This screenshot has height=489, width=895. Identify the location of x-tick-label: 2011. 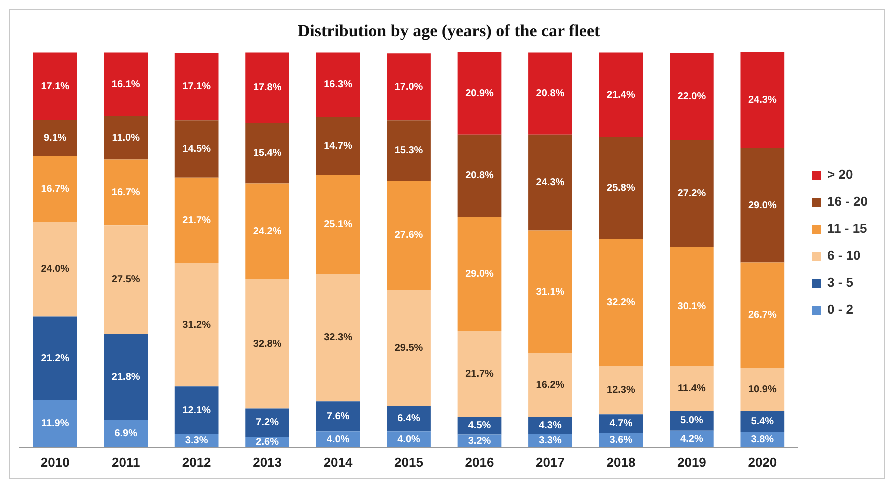
(126, 462).